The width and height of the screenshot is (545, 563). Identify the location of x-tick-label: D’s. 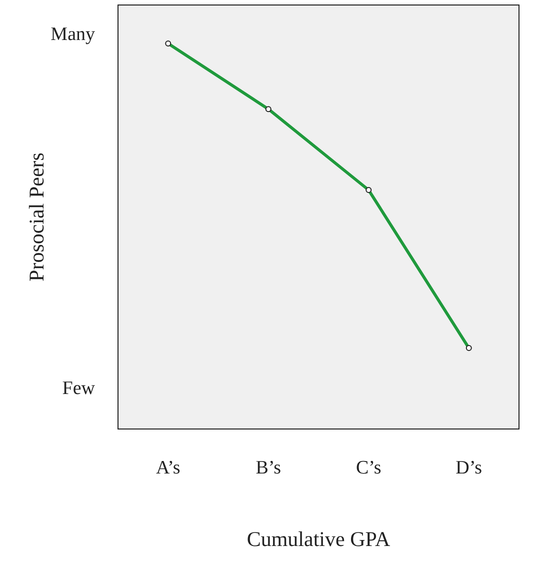
(469, 467).